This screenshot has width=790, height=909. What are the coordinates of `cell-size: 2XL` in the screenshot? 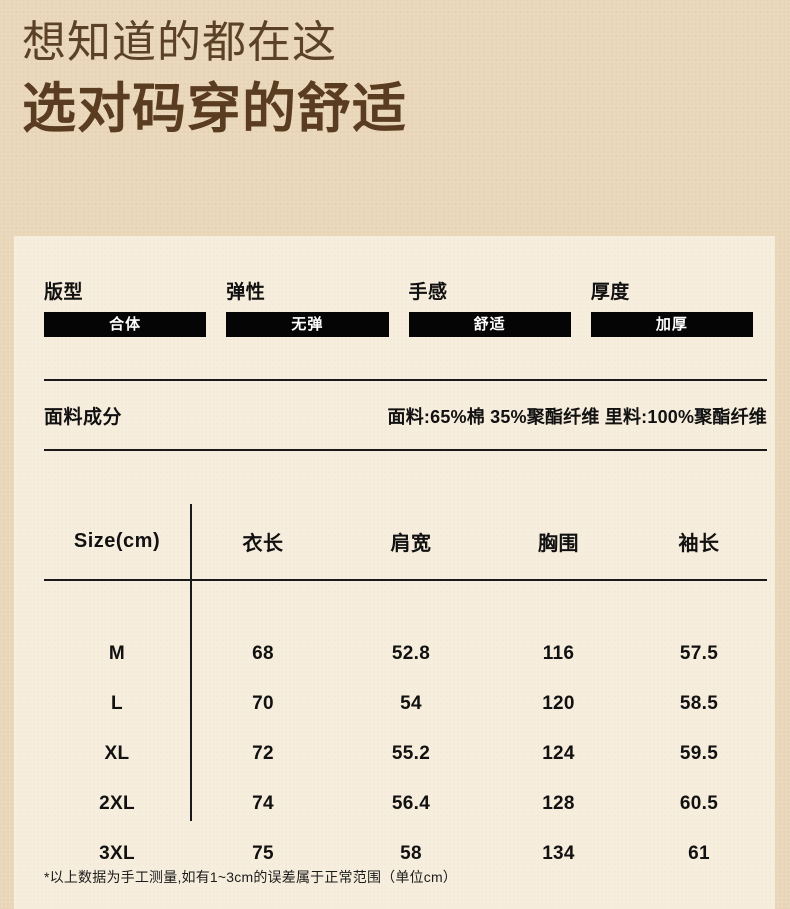 It's located at (117, 803).